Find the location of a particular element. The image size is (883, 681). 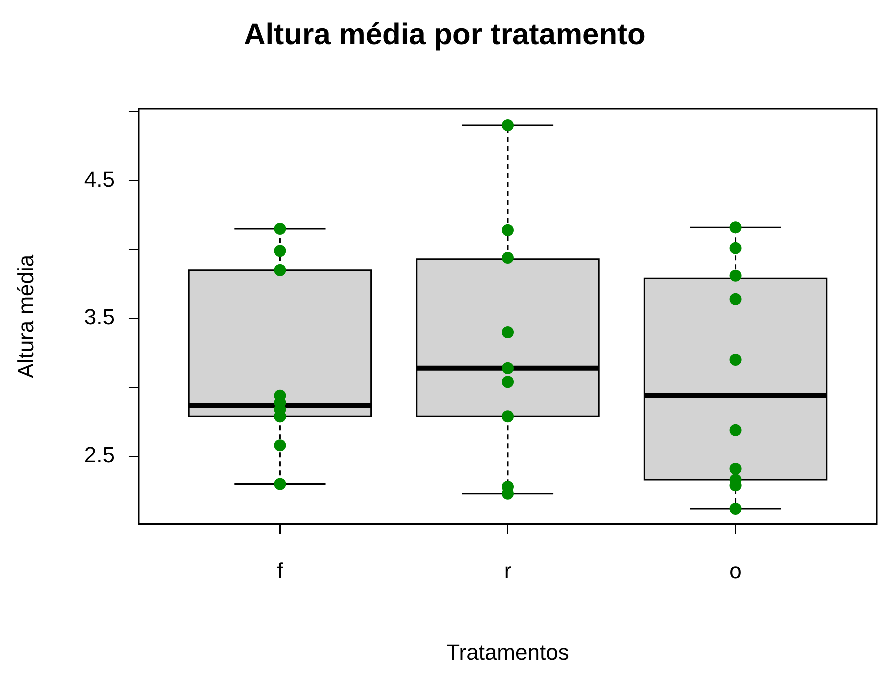

x-tick-label: r is located at coordinates (508, 571).